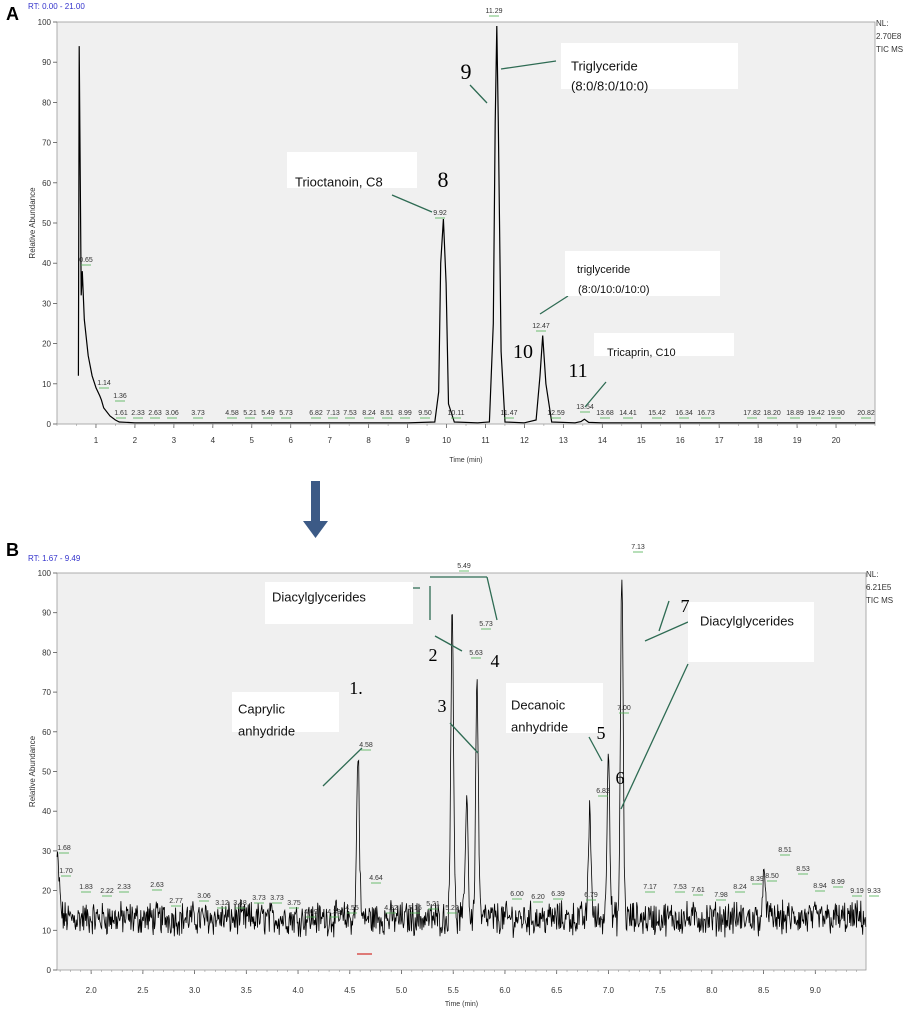 The height and width of the screenshot is (1011, 920). What do you see at coordinates (334, 912) in the screenshot?
I see `peak-time-label: 4.39` at bounding box center [334, 912].